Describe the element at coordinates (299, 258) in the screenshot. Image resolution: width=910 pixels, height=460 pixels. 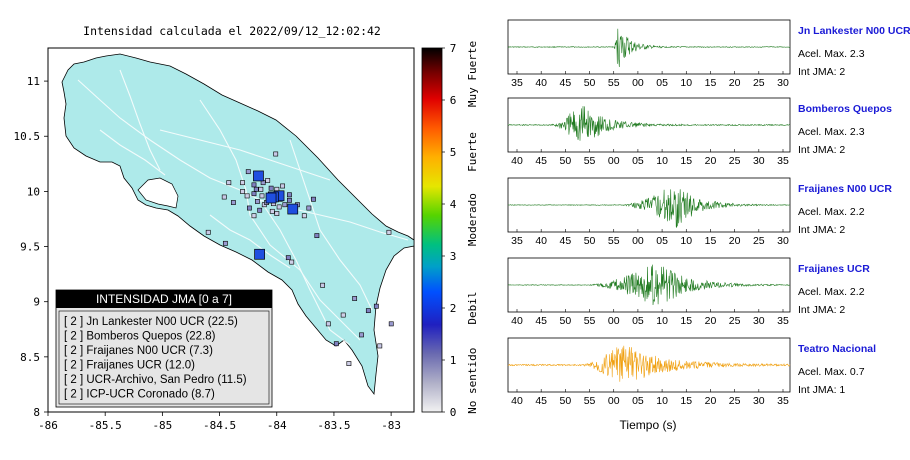
I see `station-markers` at that location.